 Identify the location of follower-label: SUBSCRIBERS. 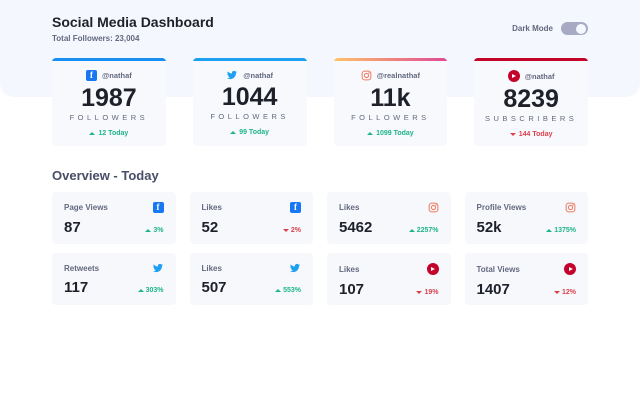
(531, 119).